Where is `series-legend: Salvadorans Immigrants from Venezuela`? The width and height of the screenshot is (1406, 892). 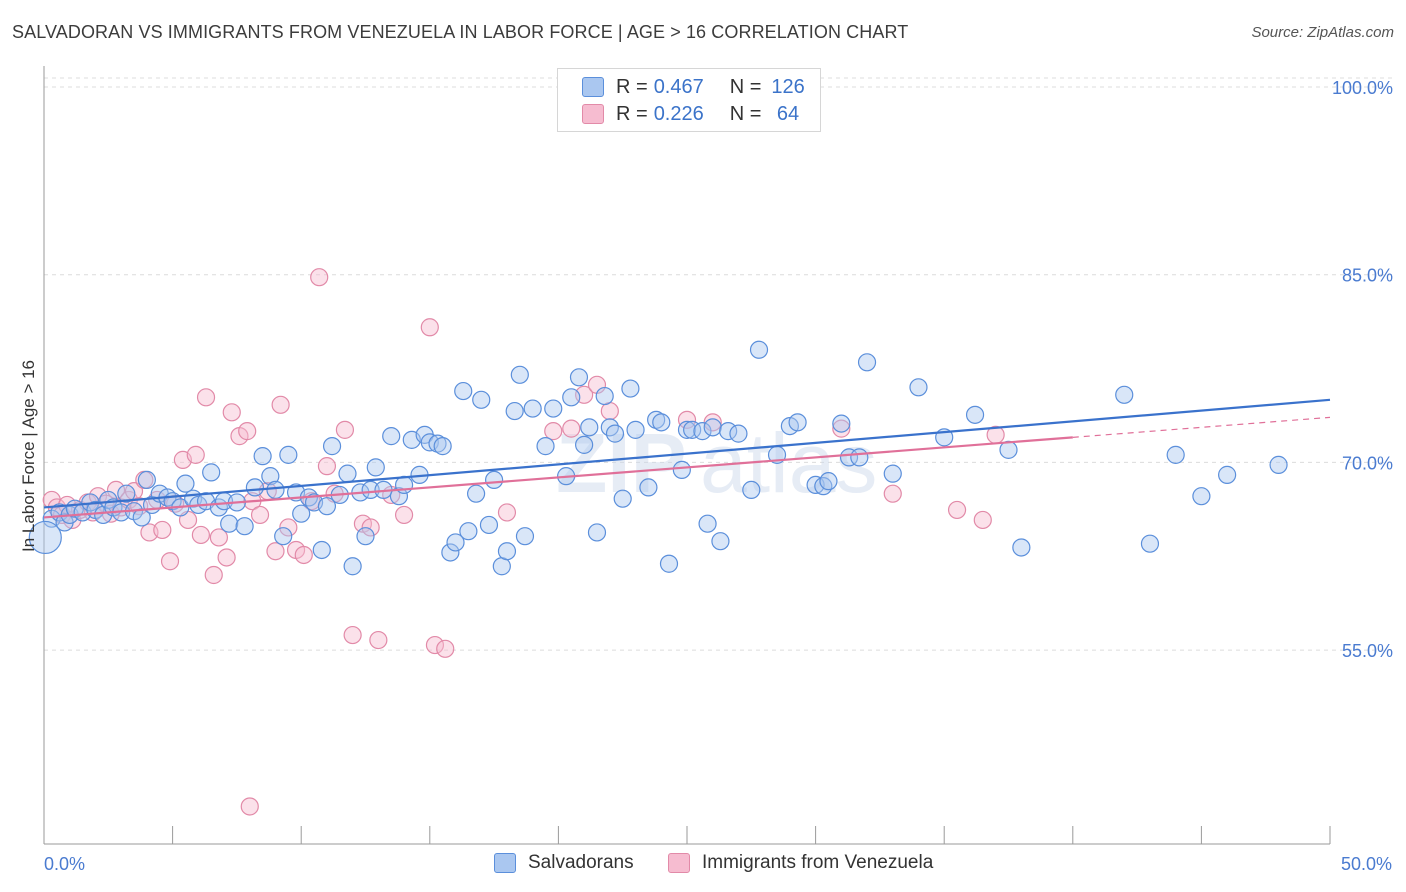 series-legend: Salvadorans Immigrants from Venezuela is located at coordinates (703, 865).